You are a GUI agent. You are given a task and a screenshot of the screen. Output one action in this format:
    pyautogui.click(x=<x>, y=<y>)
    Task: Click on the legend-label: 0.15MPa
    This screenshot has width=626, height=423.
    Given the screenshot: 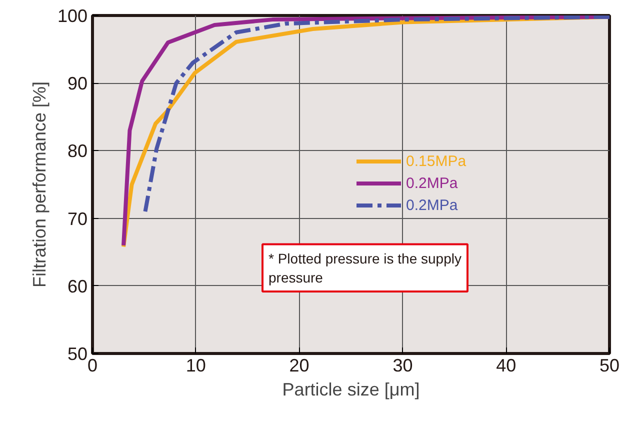 What is the action you would take?
    pyautogui.click(x=436, y=161)
    